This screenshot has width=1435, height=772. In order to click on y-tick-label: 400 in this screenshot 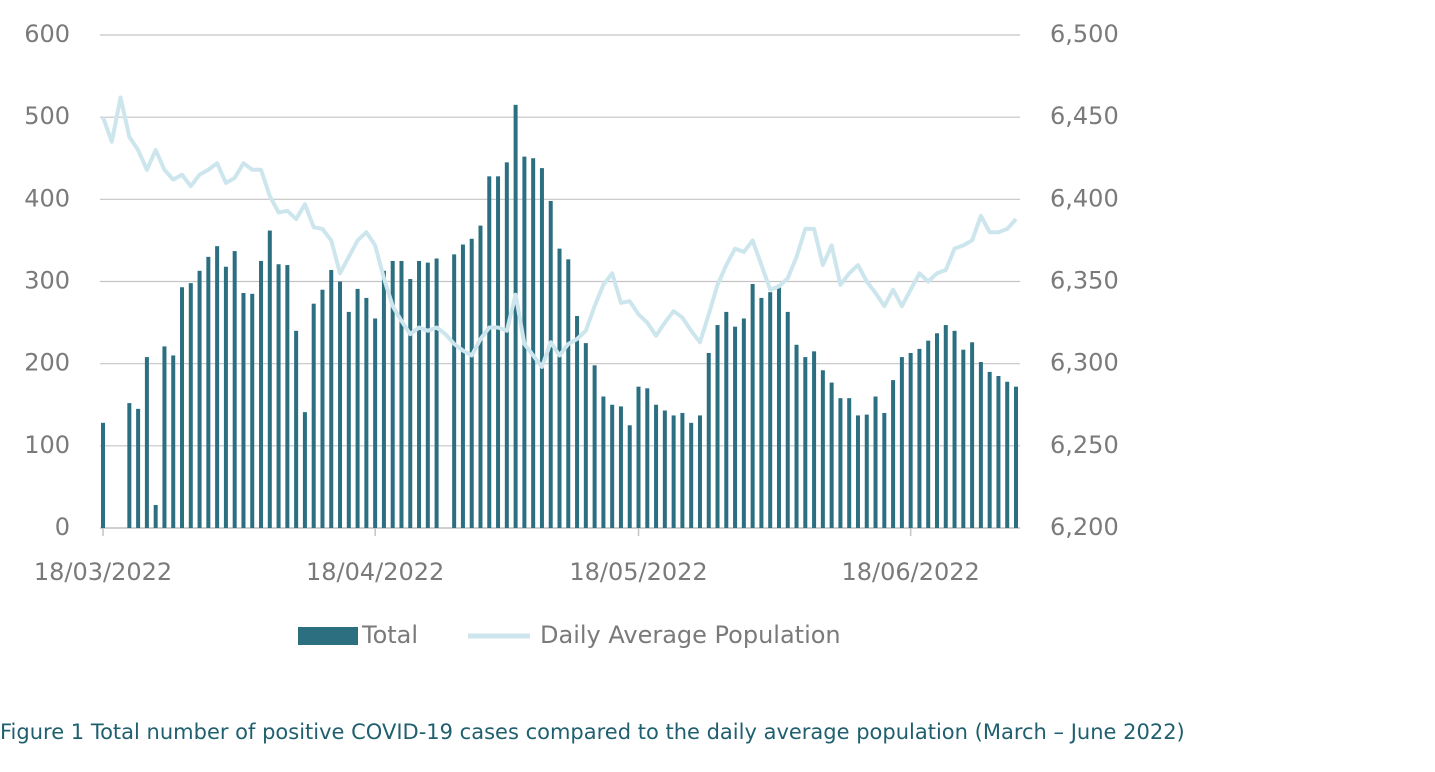, I will do `click(47, 198)`.